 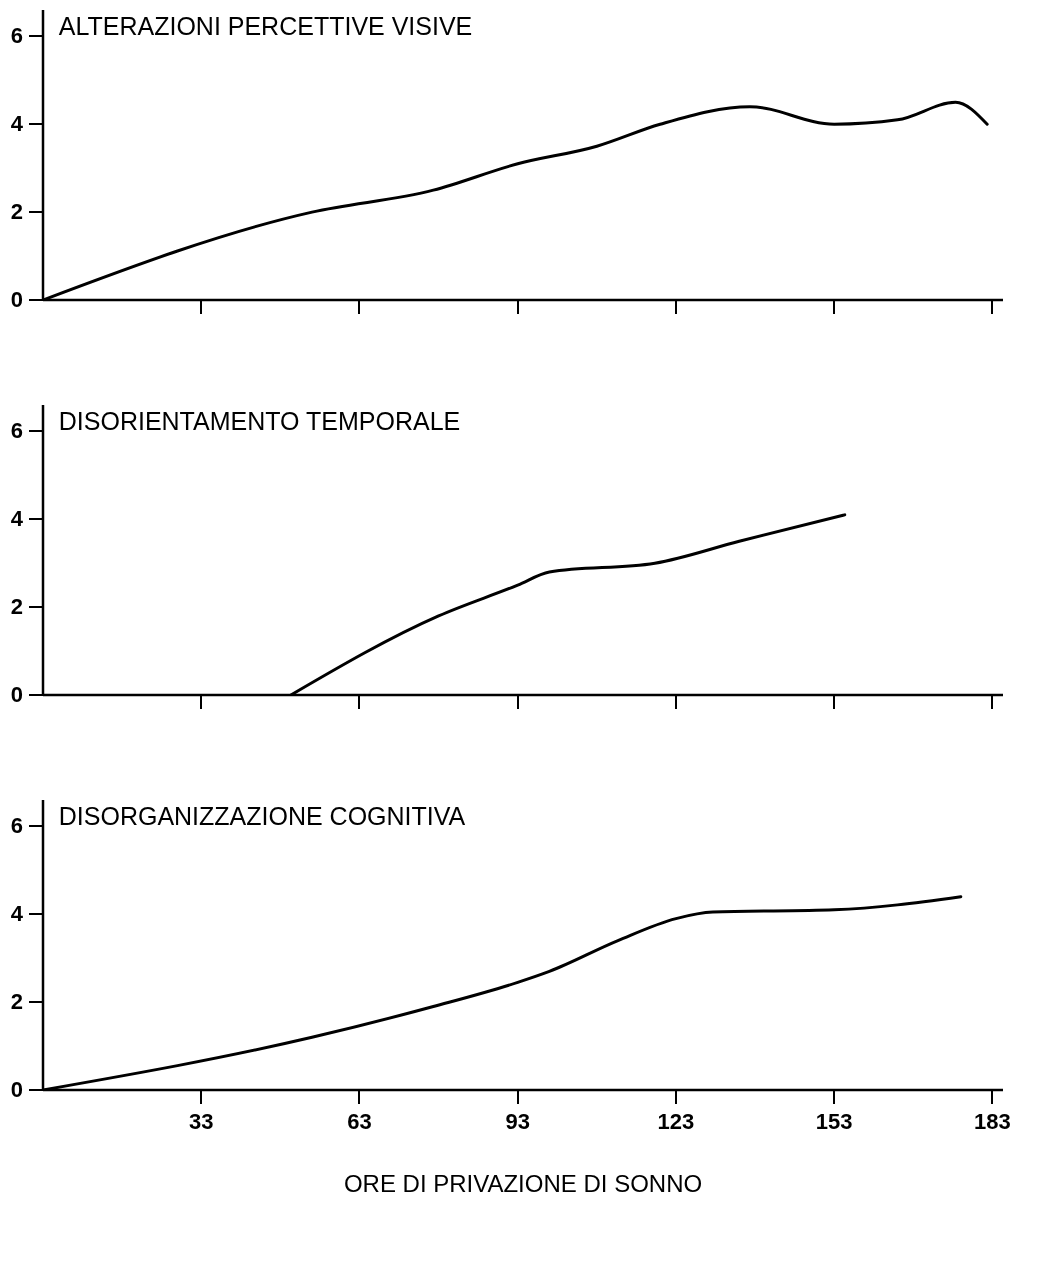 I want to click on x-tick-label: 33, so click(x=201, y=1121).